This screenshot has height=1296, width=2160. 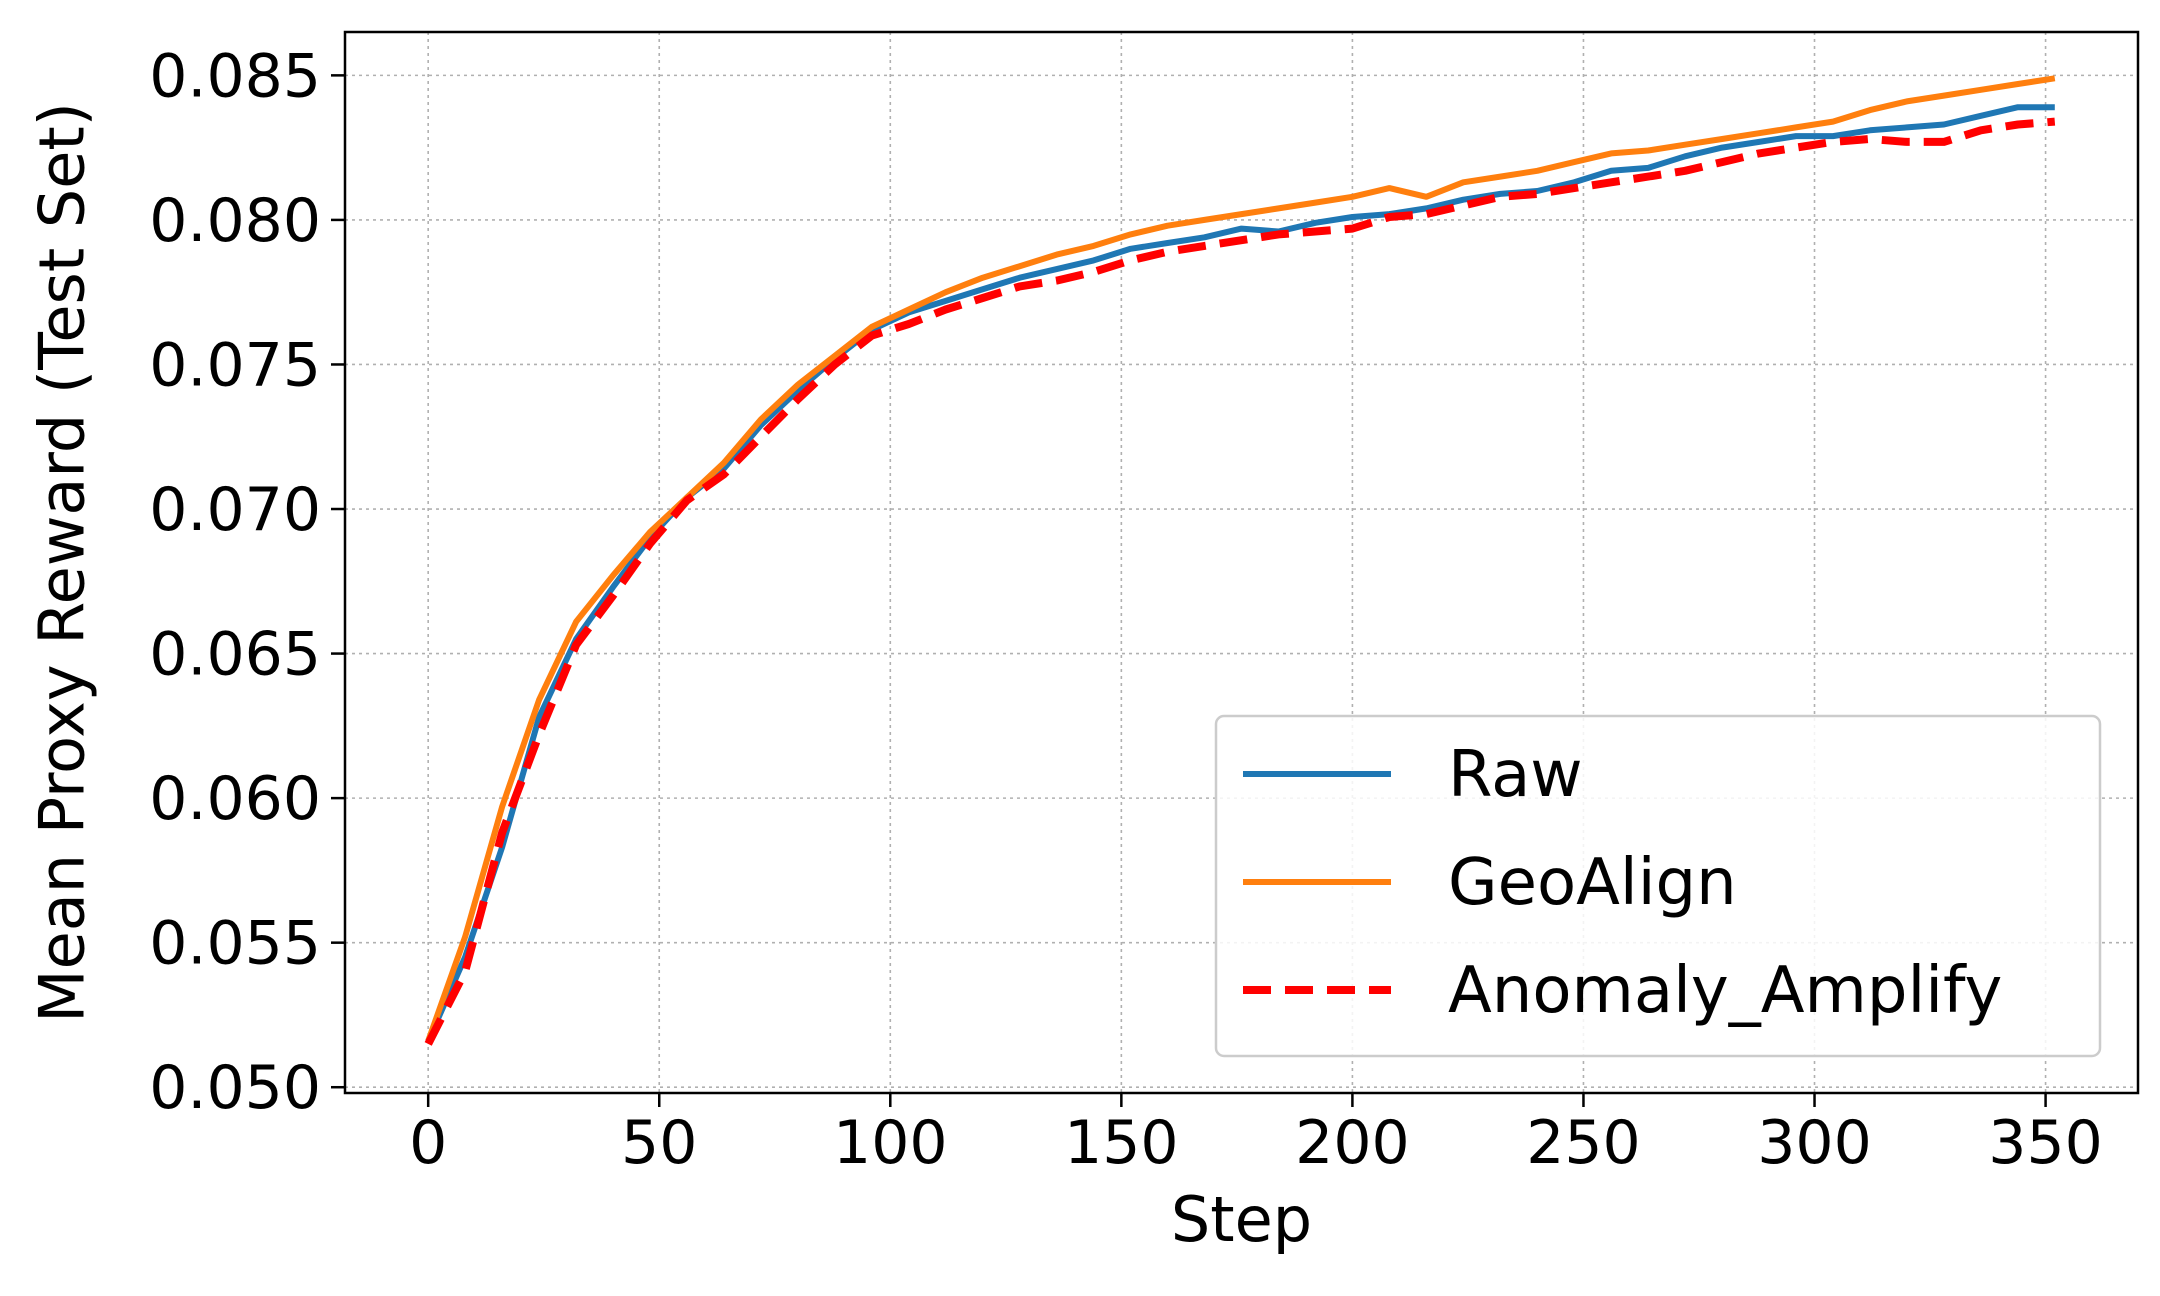 I want to click on y-tick-label: 0.060, so click(x=235, y=799).